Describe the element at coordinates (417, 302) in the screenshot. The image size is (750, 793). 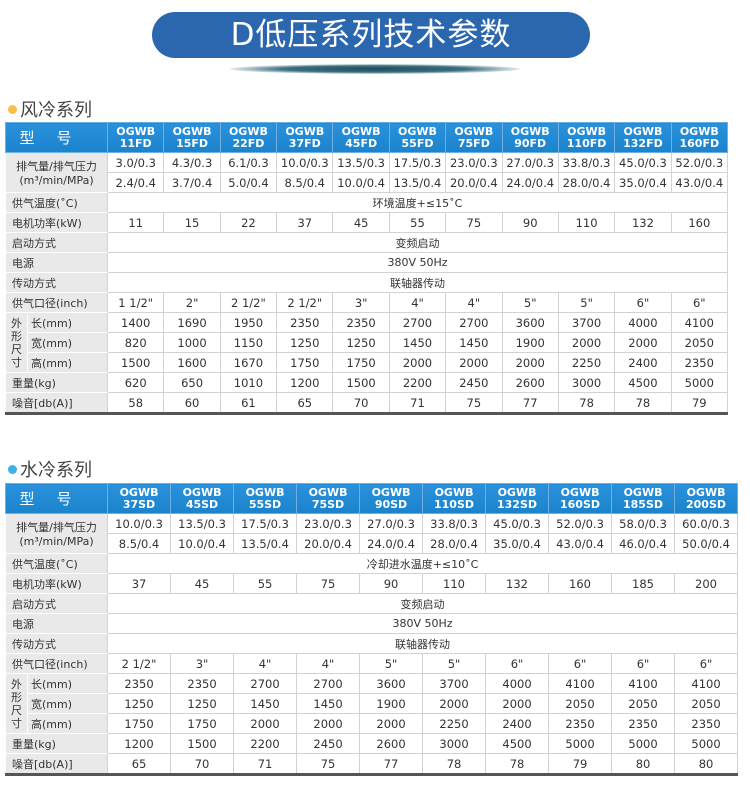
I see `outlet-diameter-cell: 4"` at that location.